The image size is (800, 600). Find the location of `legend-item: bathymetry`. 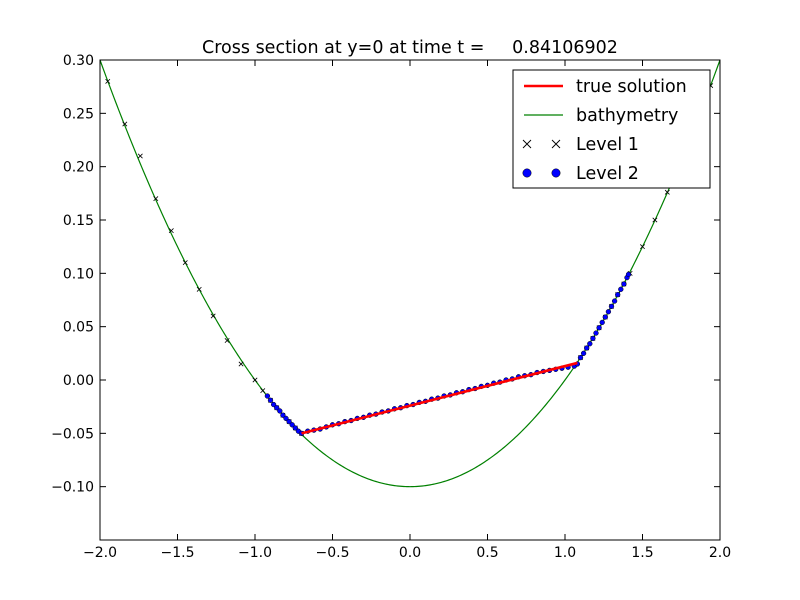

legend-item: bathymetry is located at coordinates (601, 116).